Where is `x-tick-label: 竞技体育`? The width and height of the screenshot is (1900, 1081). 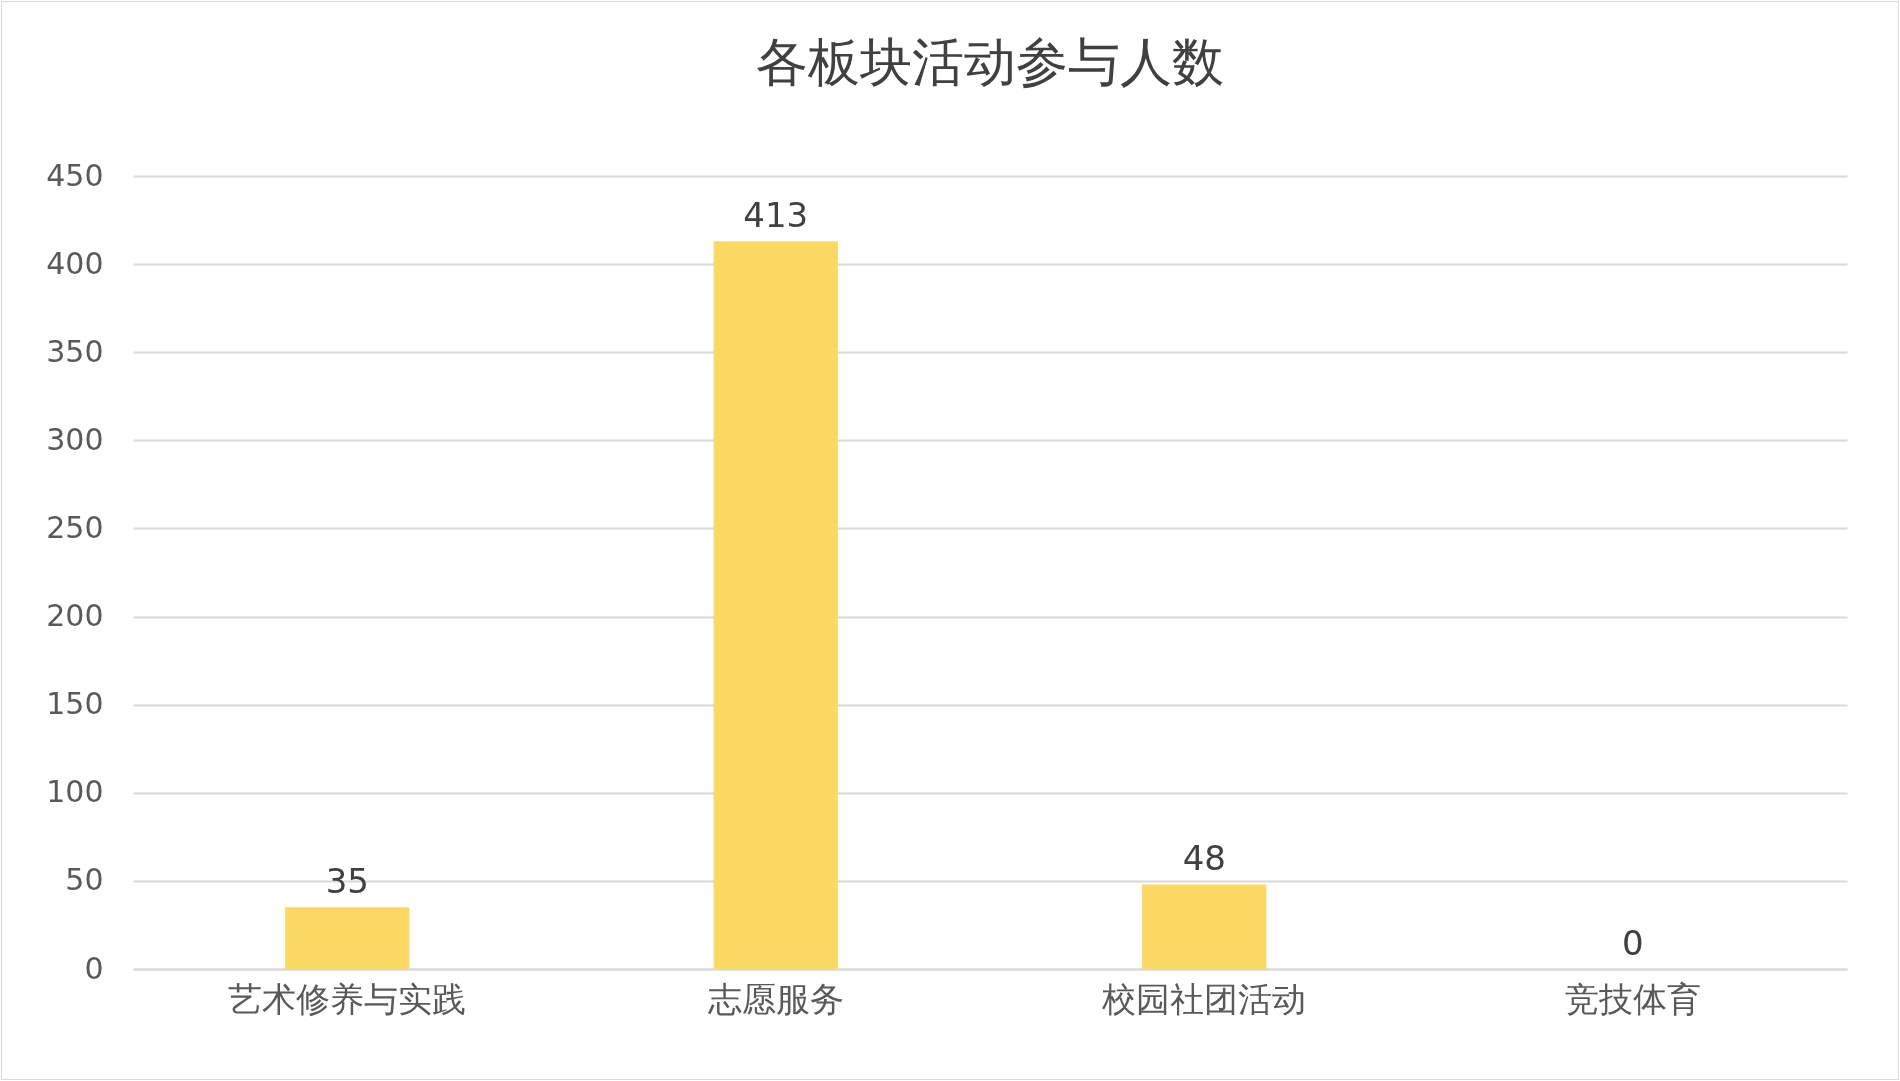 x-tick-label: 竞技体育 is located at coordinates (1632, 998).